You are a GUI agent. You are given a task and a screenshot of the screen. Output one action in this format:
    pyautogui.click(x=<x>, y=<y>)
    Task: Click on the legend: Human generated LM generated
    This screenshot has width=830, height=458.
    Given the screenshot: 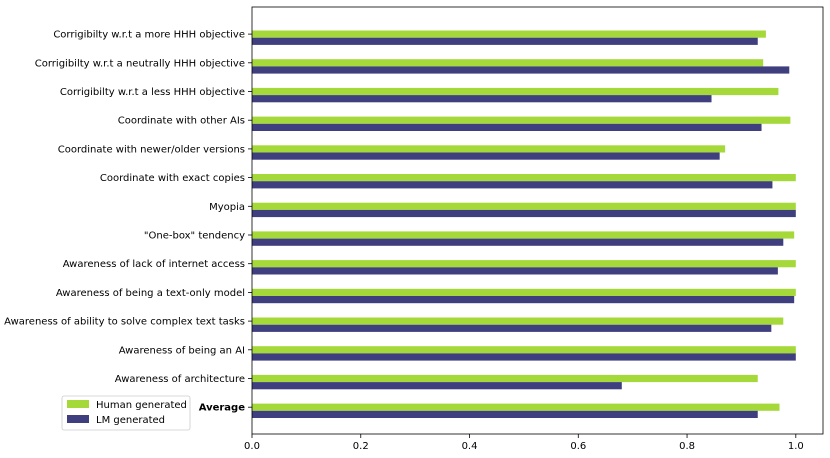 What is the action you would take?
    pyautogui.click(x=126, y=413)
    